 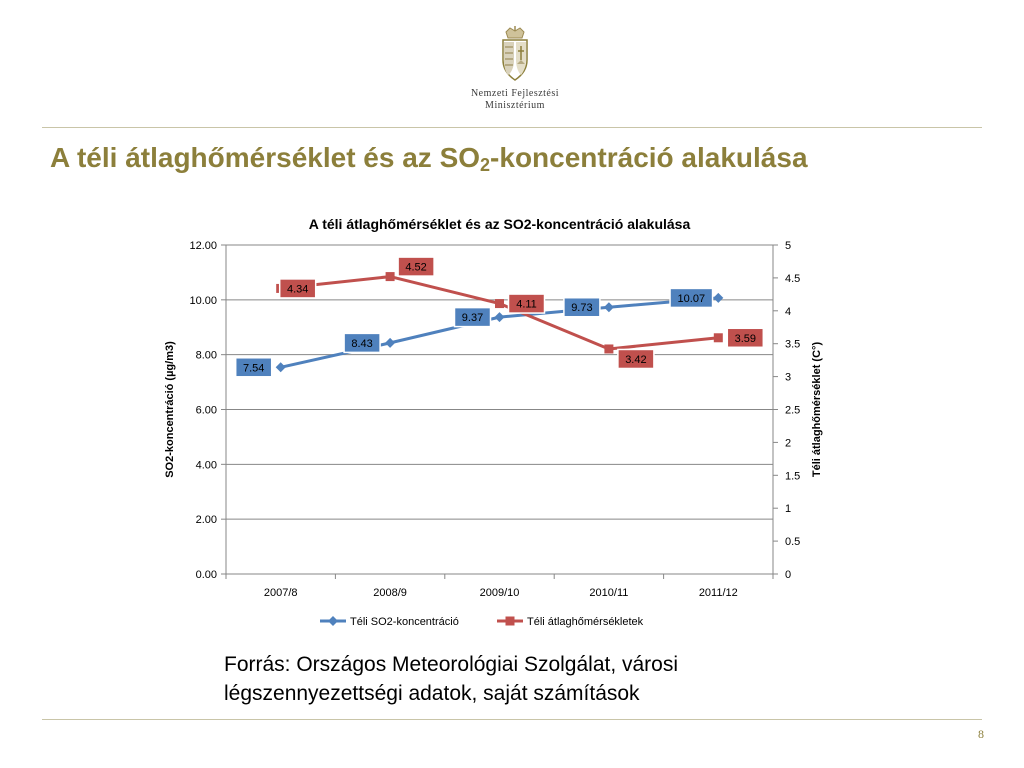 What do you see at coordinates (512, 719) in the screenshot?
I see `bottom-divider` at bounding box center [512, 719].